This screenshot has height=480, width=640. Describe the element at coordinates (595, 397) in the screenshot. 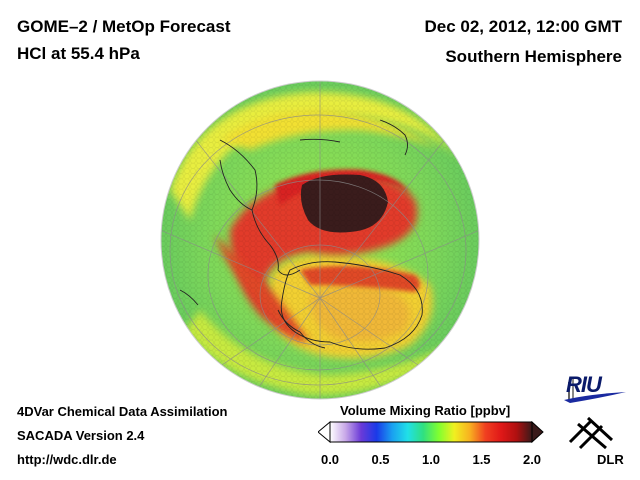

I see `riu-swoosh-icon` at that location.